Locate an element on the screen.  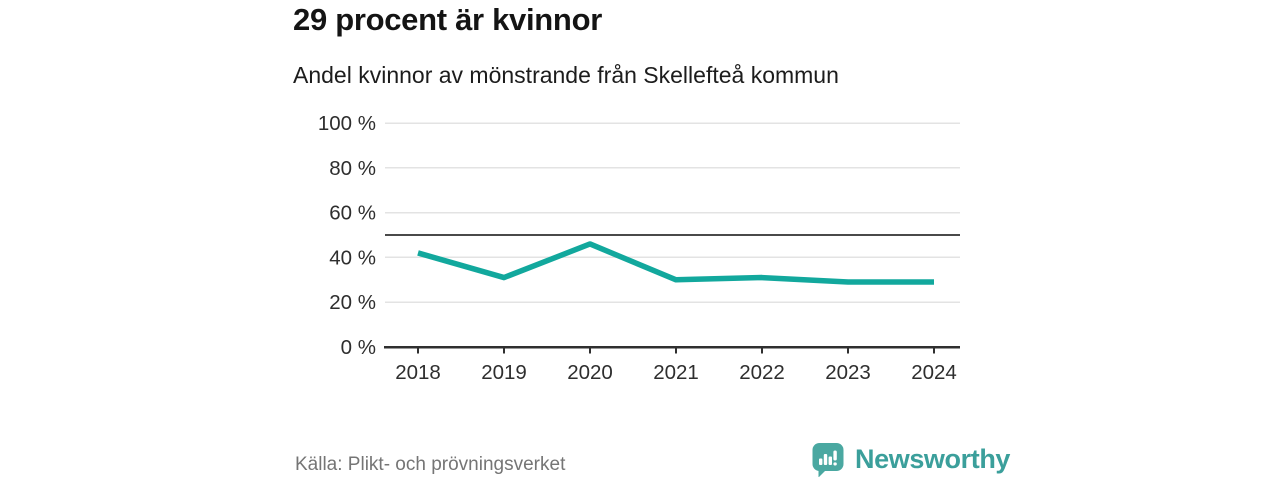
trend-line is located at coordinates (675, 263).